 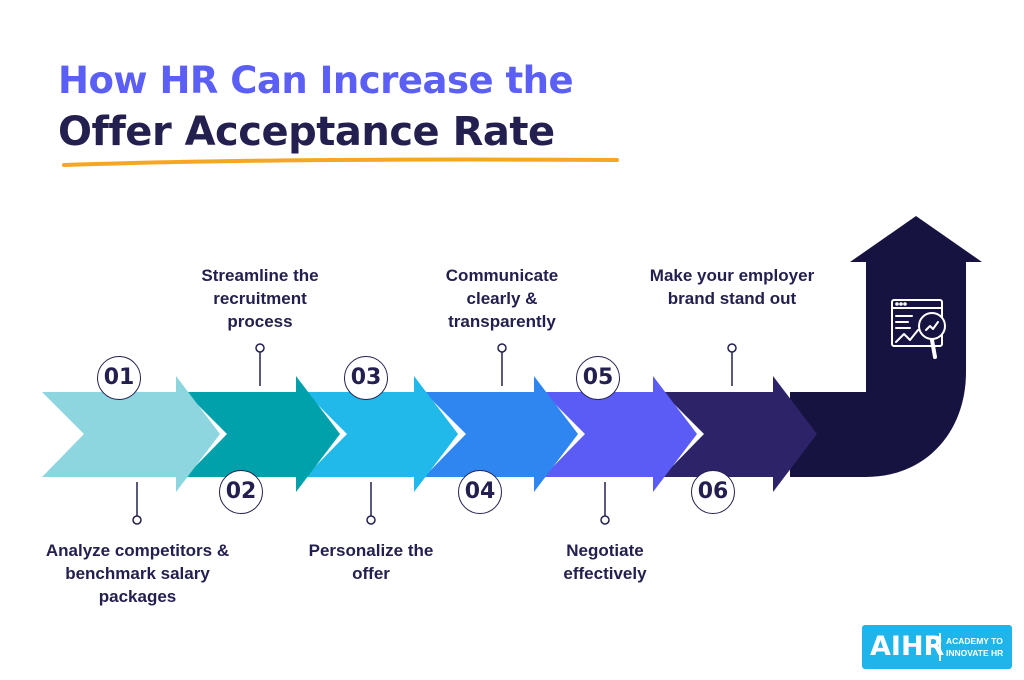 What do you see at coordinates (918, 329) in the screenshot?
I see `analytics-magnifier-icon` at bounding box center [918, 329].